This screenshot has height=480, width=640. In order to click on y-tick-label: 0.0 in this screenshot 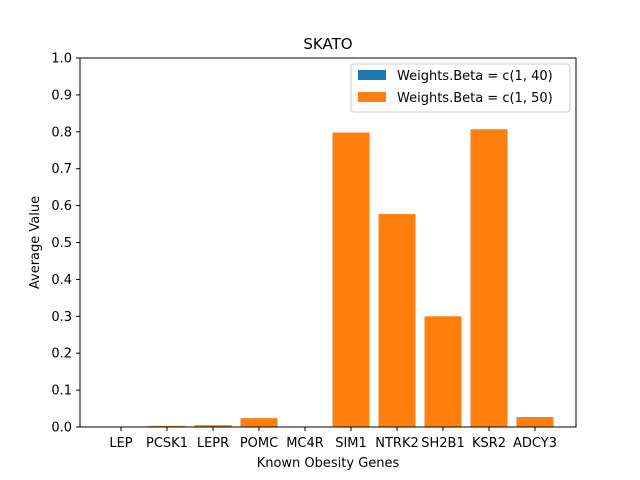, I will do `click(61, 428)`.